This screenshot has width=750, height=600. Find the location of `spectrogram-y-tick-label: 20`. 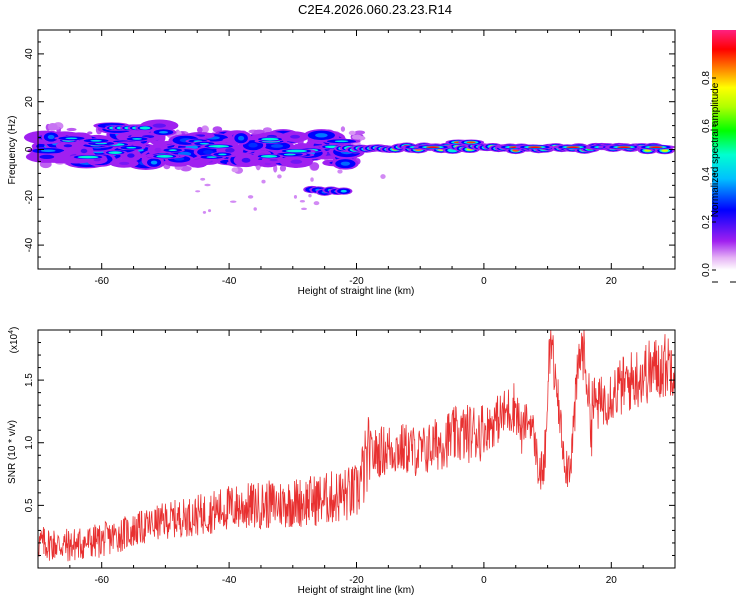

spectrogram-y-tick-label: 20 is located at coordinates (29, 102).